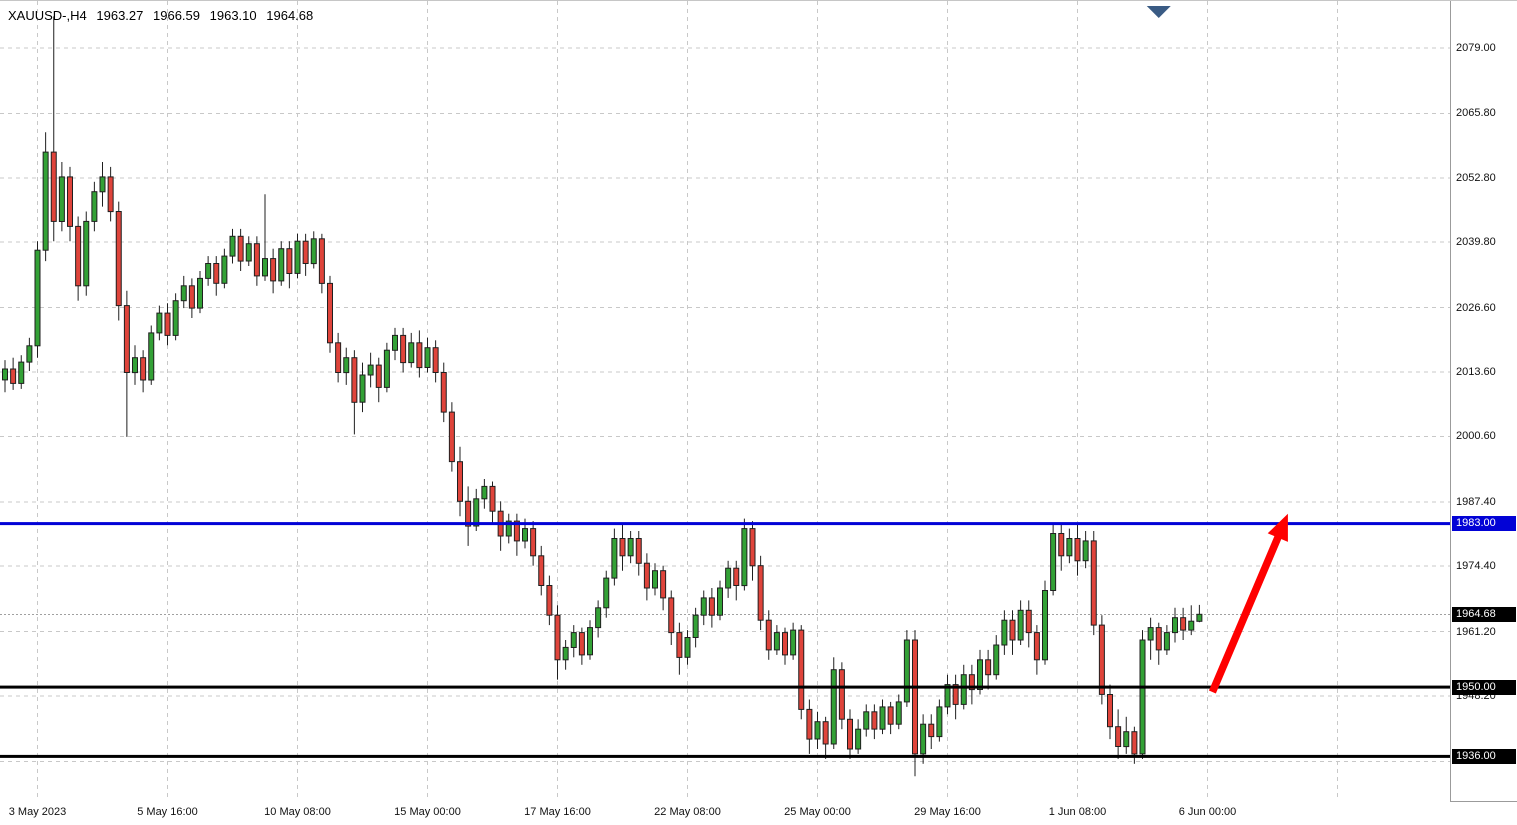 The height and width of the screenshot is (825, 1517). I want to click on time-tick-label: 15 May 00:00, so click(427, 812).